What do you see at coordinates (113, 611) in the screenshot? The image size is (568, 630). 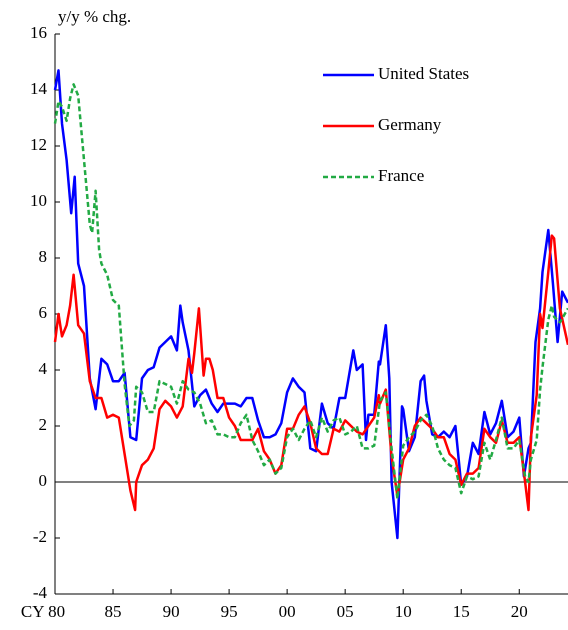 I see `x-tick-label: 85` at bounding box center [113, 611].